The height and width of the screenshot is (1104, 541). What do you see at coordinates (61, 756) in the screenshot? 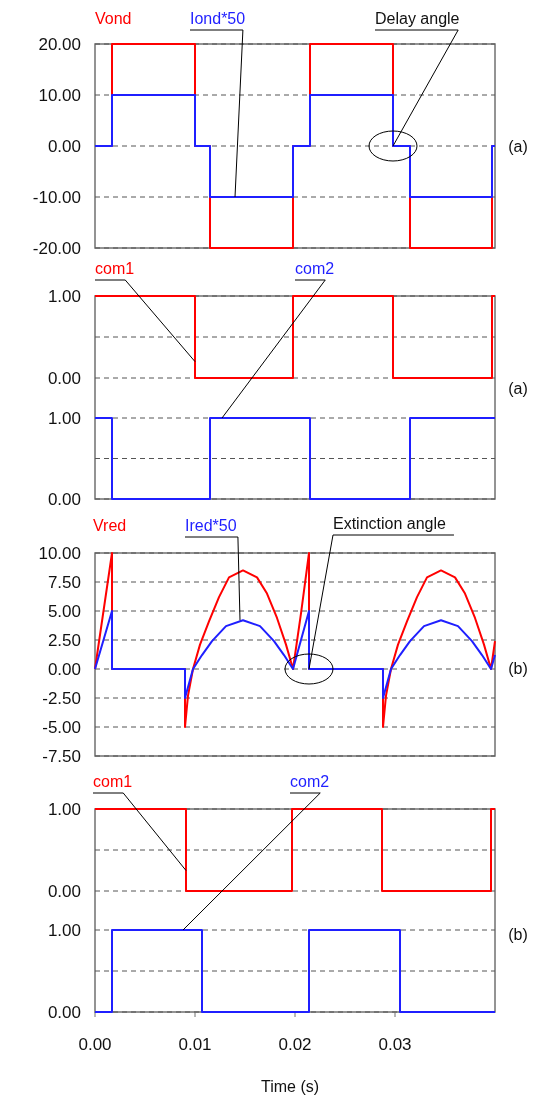
I see `y-tick-label: -7.50` at bounding box center [61, 756].